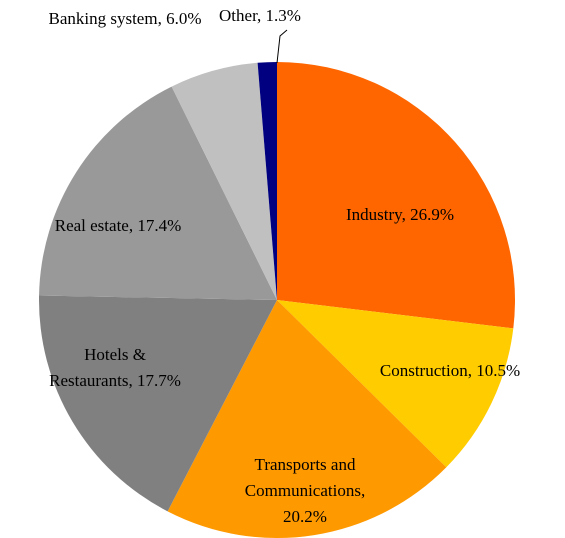 The width and height of the screenshot is (565, 538). I want to click on slice-label: Construction, 10.5%, so click(450, 370).